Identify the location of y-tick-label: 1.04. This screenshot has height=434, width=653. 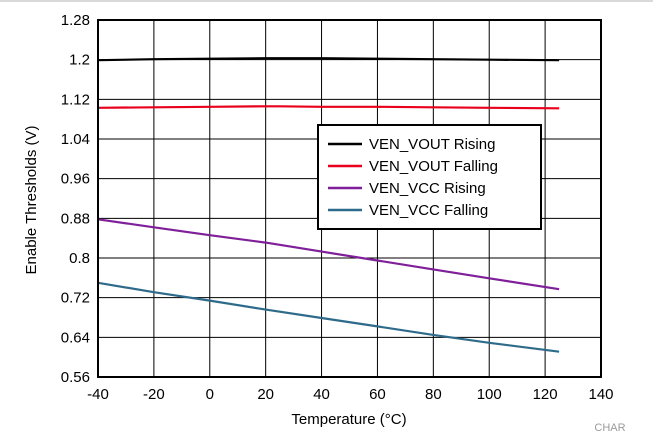
(75, 139).